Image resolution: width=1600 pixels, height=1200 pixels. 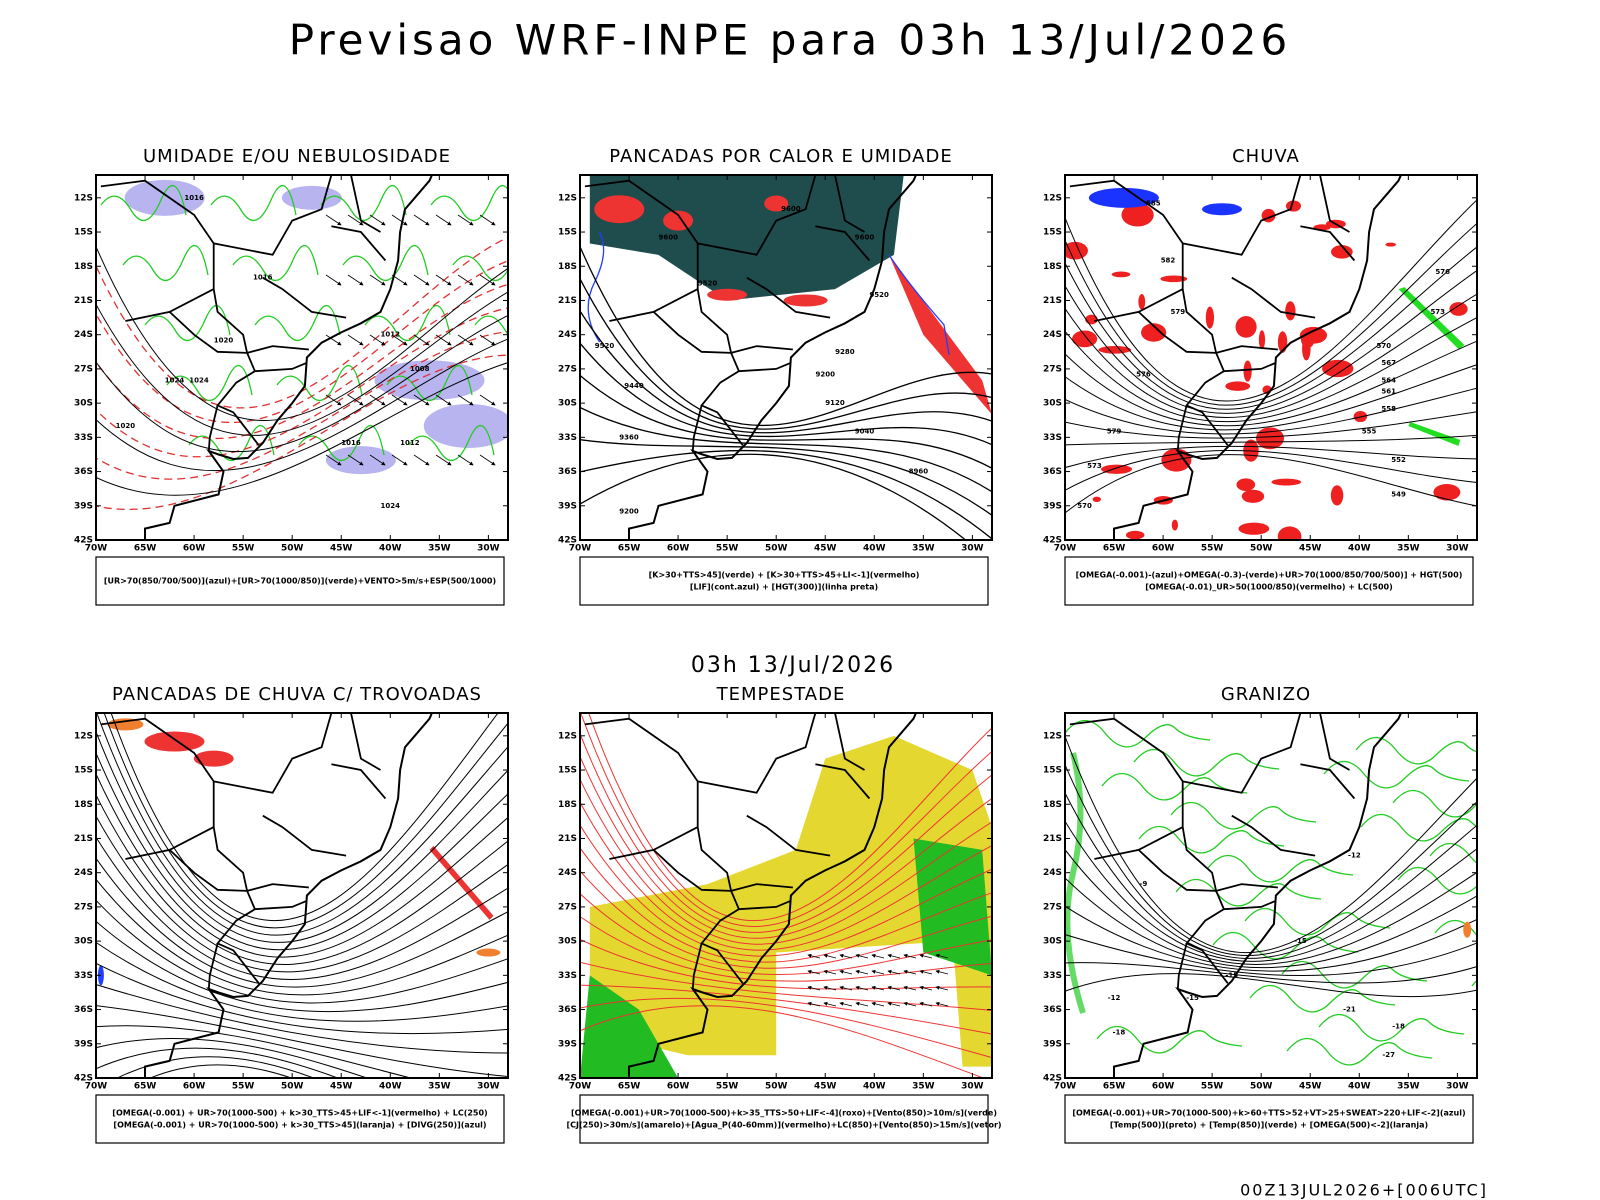 I want to click on contour-label: 573, so click(x=1437, y=312).